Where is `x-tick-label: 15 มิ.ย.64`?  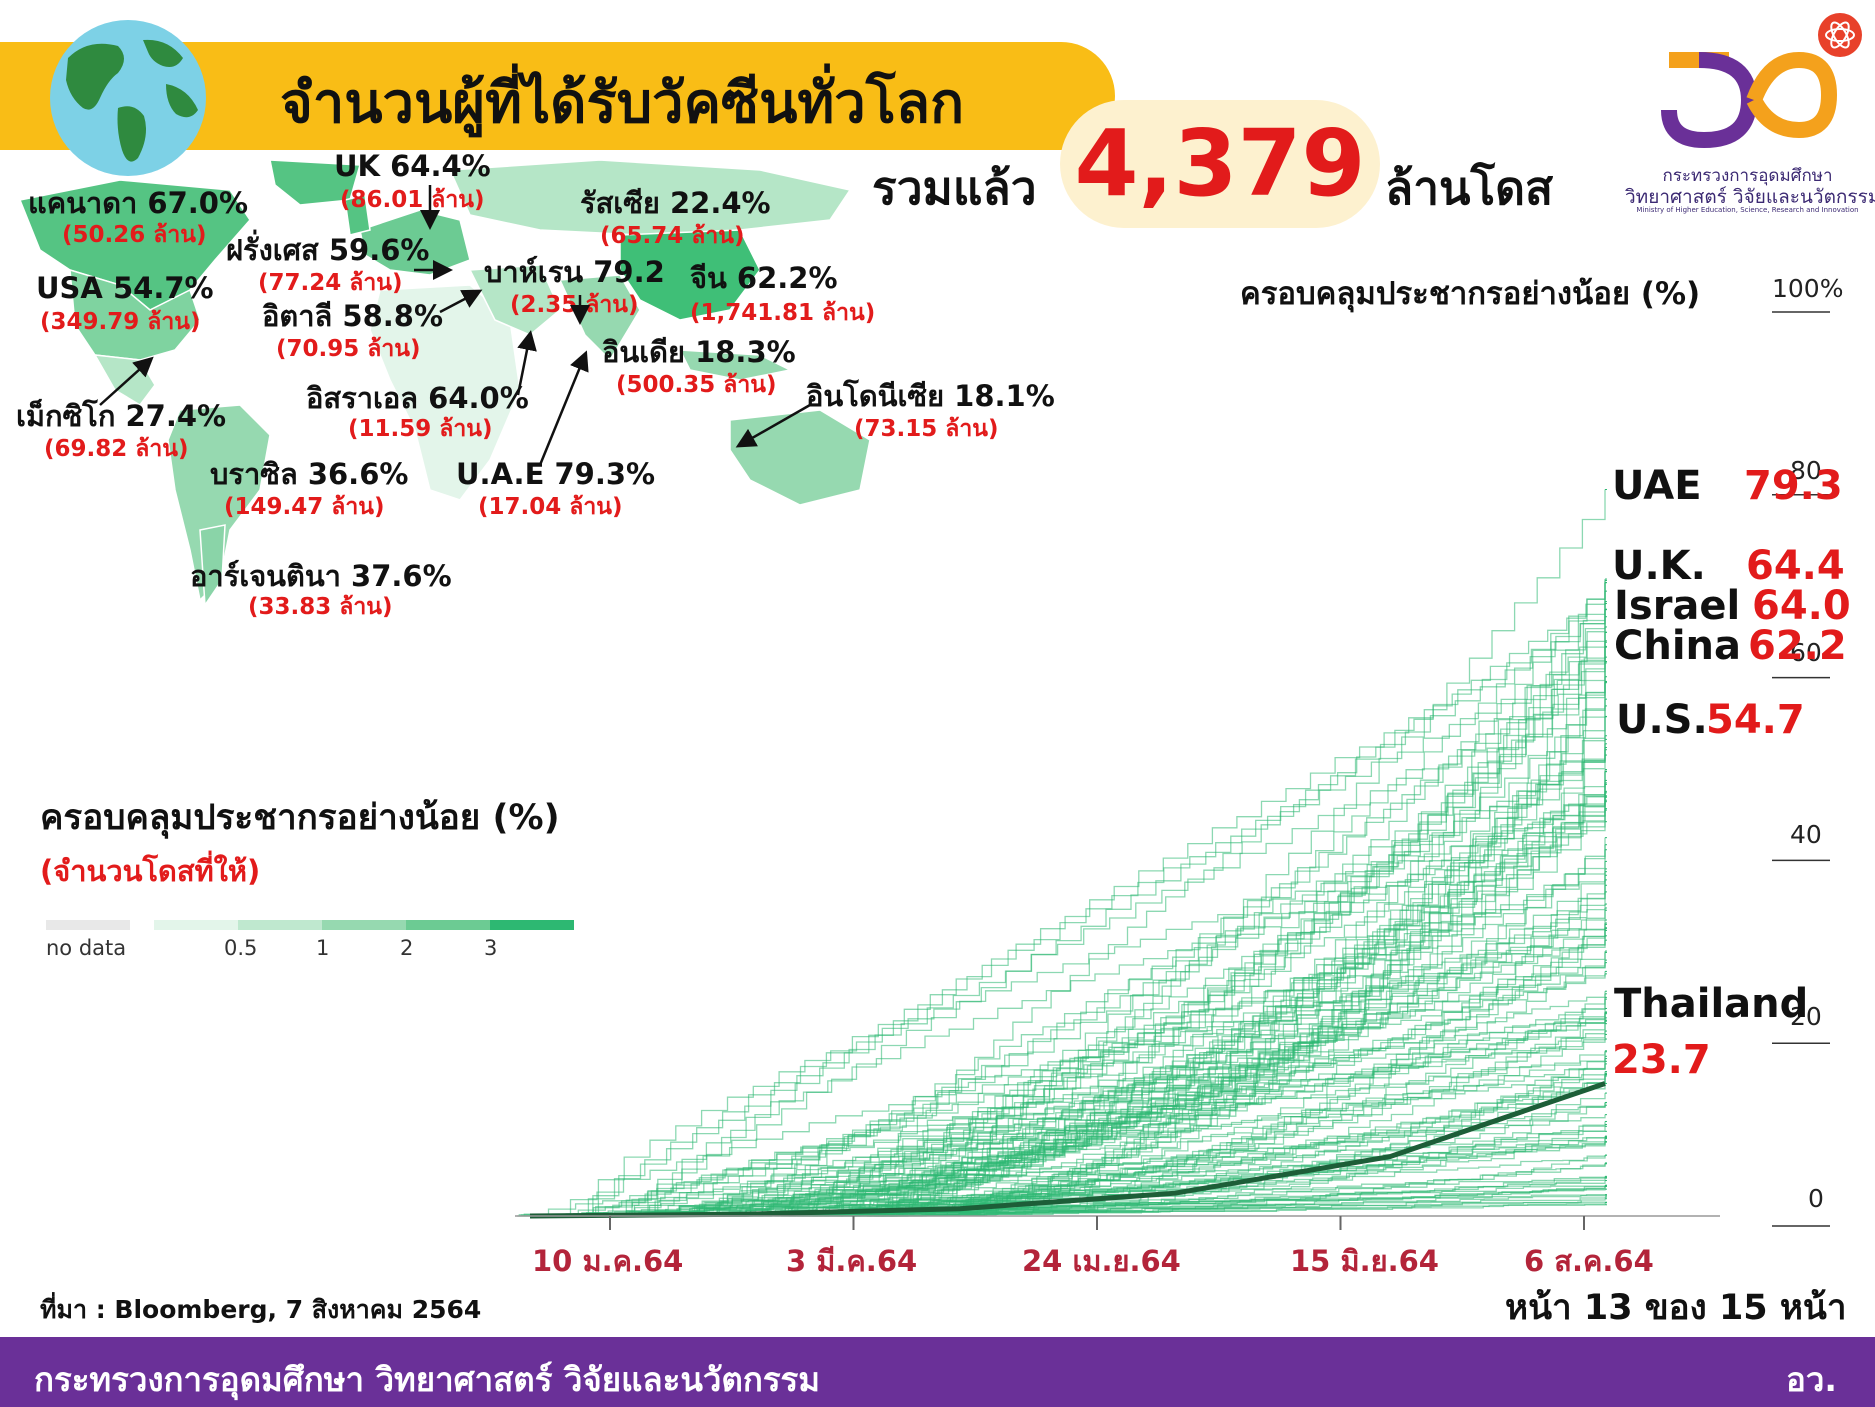 x-tick-label: 15 มิ.ย.64 is located at coordinates (1364, 1261).